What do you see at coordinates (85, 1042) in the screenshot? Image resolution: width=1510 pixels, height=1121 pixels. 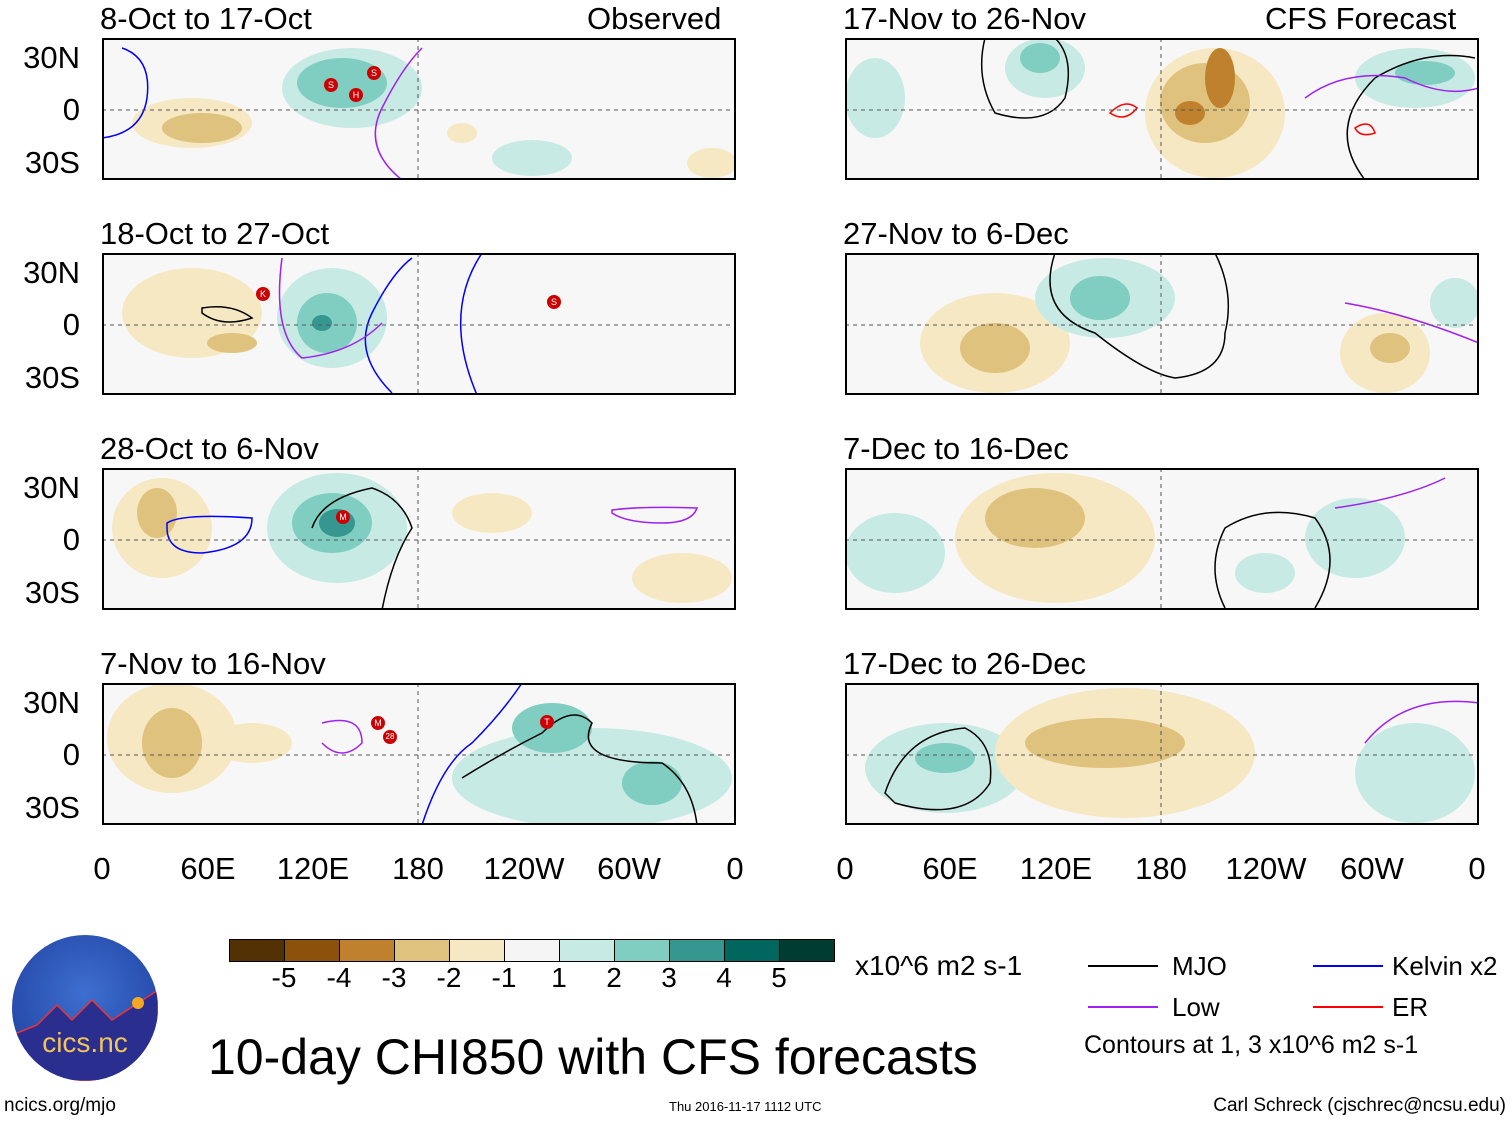 I see `logo-text: cics.nc` at bounding box center [85, 1042].